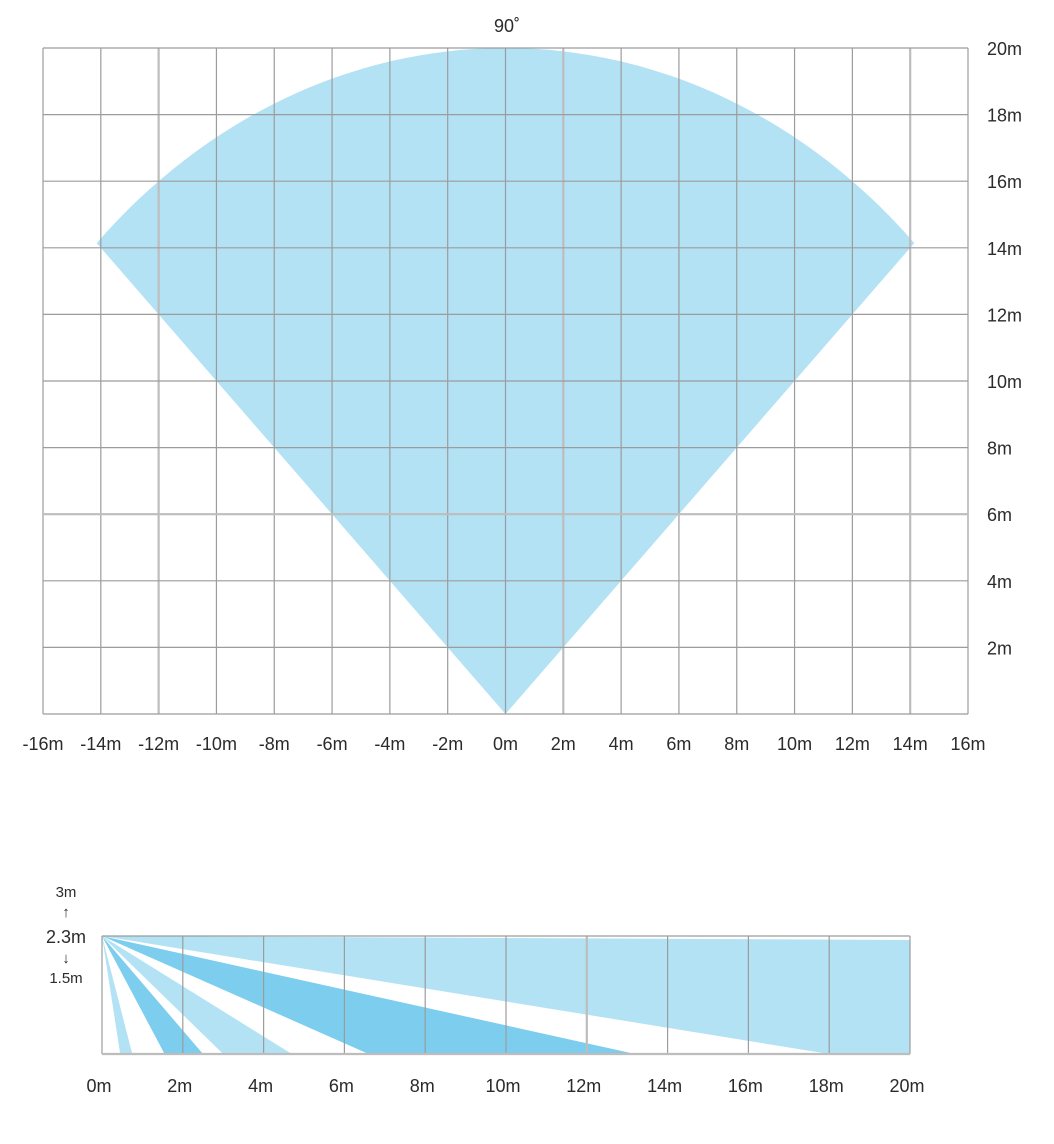 The width and height of the screenshot is (1054, 1144). I want to click on side-x-axis: 0m 2m 4m 6m 8m 10m 12m 14m 16m 18m 20m, so click(505, 1086).